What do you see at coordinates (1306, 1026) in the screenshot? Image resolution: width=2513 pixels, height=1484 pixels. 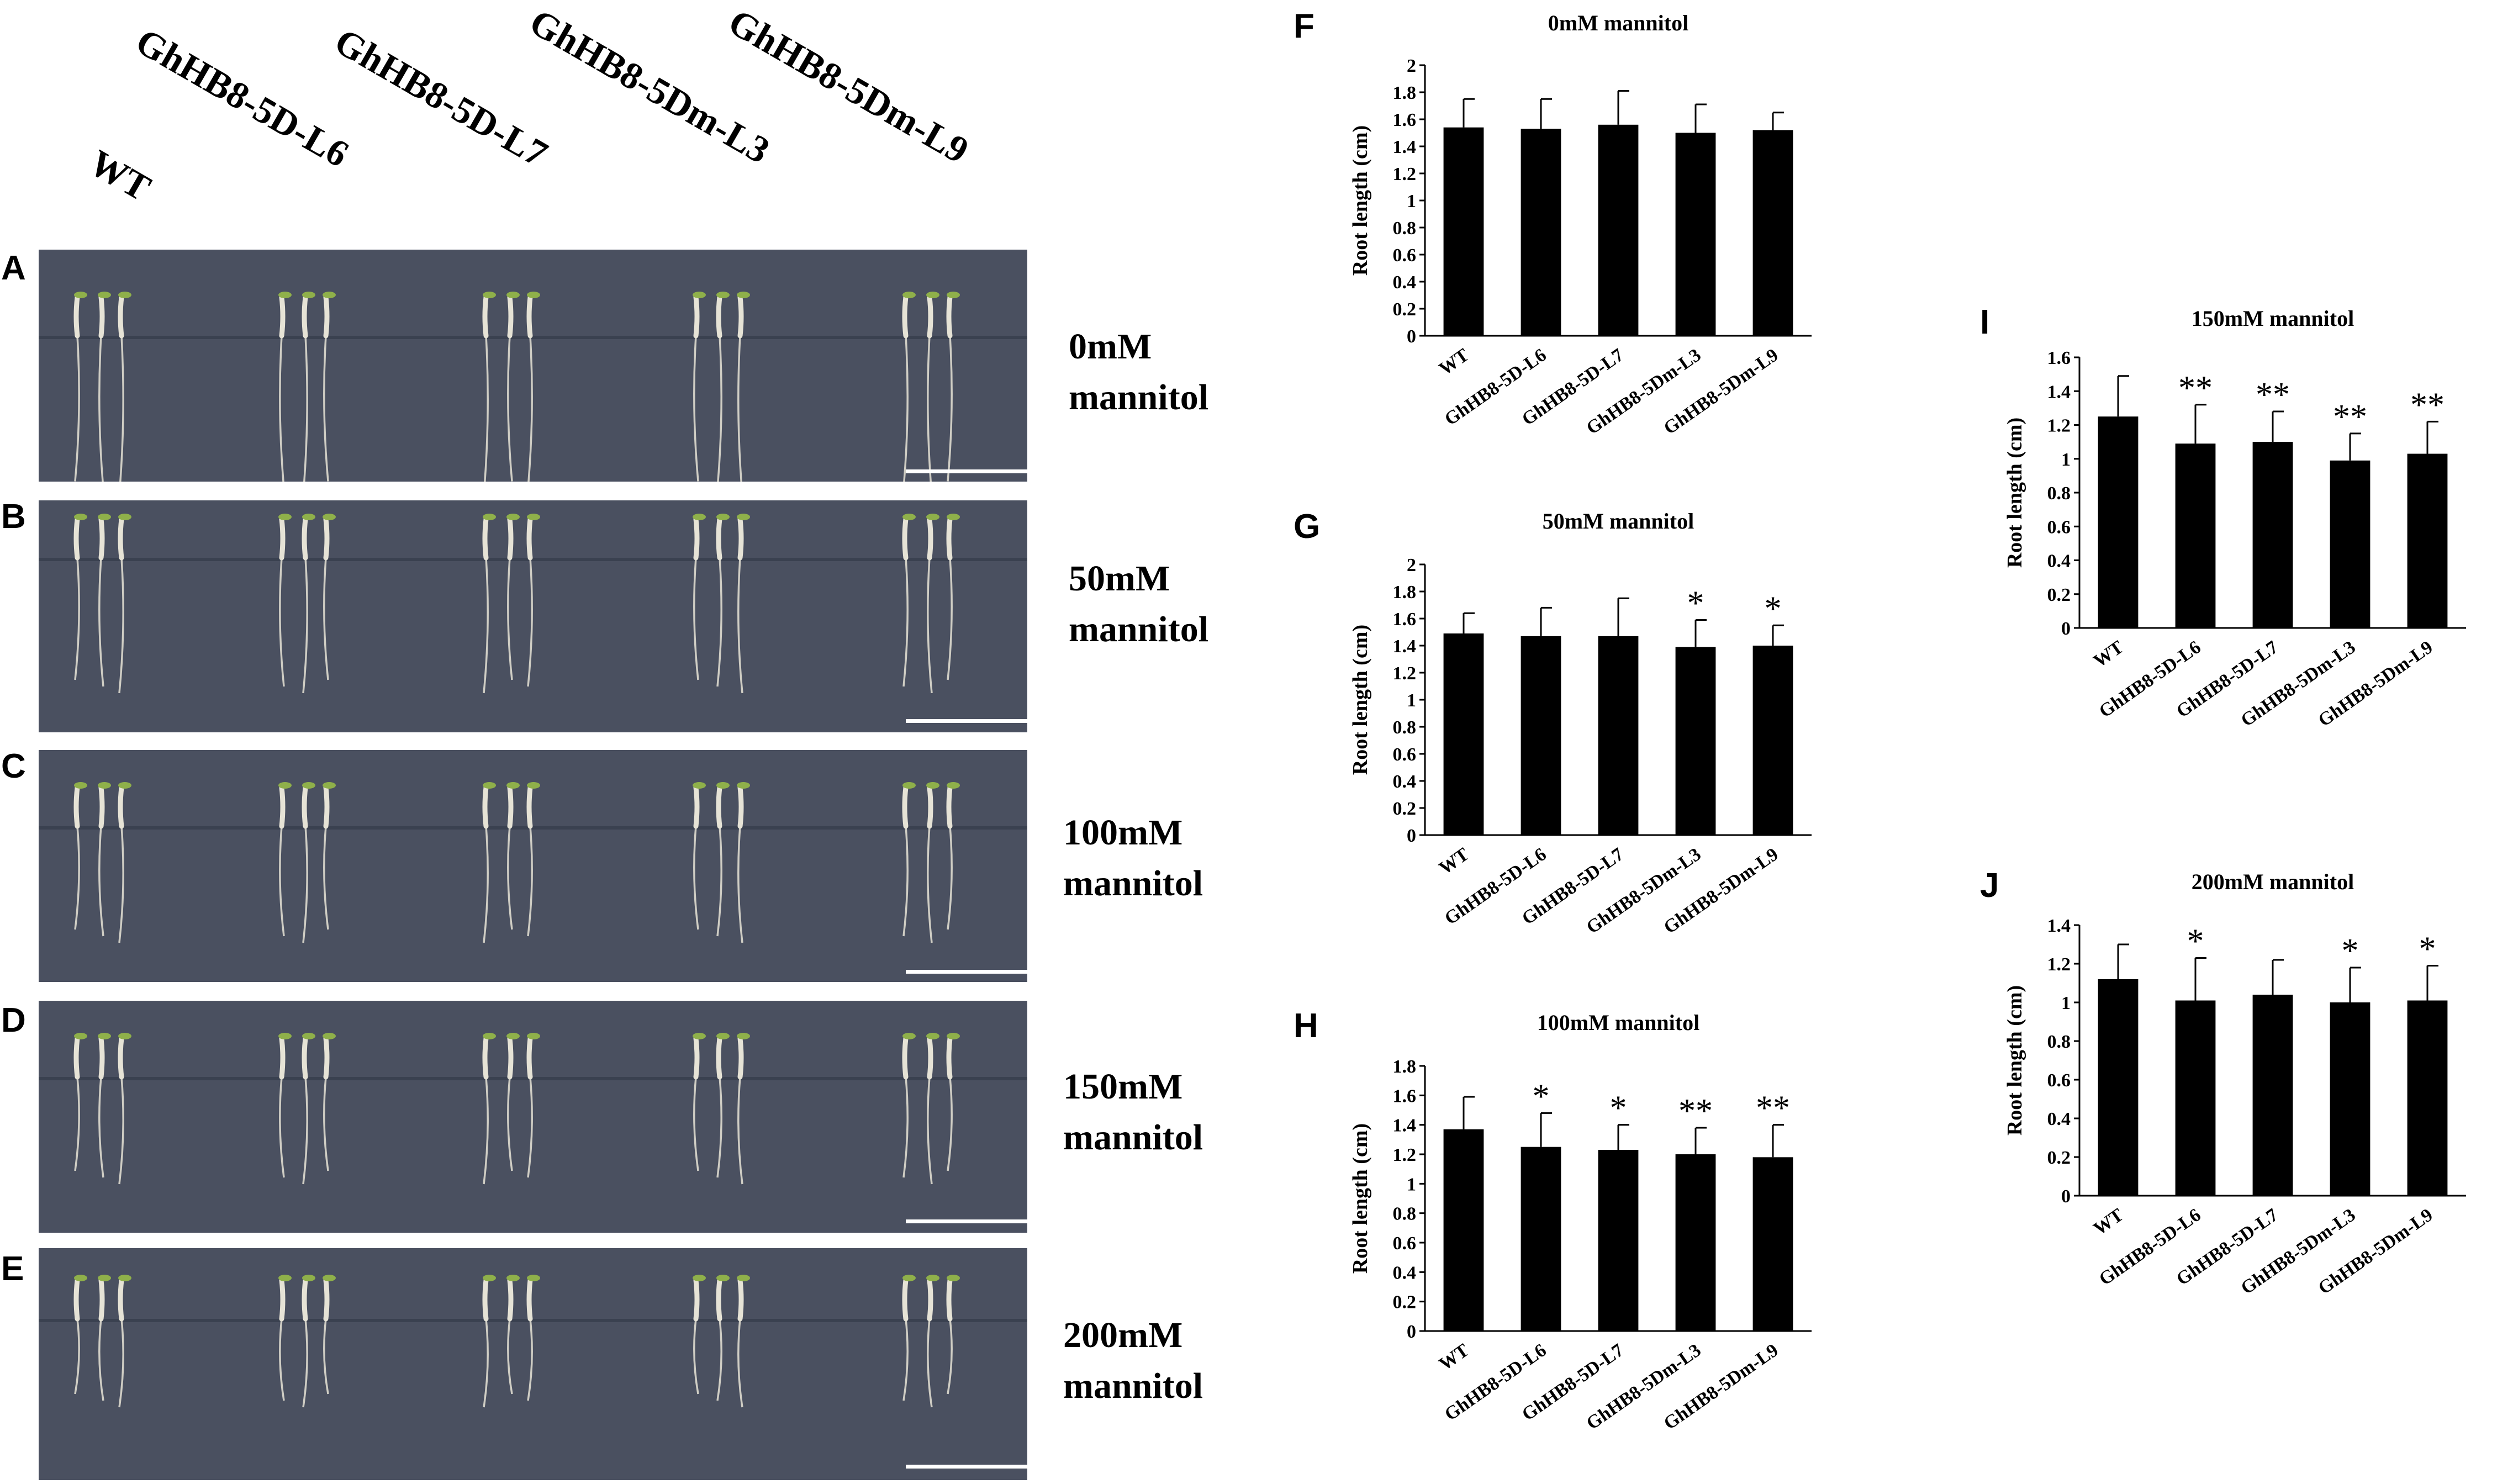 I see `panel-label-h: H` at bounding box center [1306, 1026].